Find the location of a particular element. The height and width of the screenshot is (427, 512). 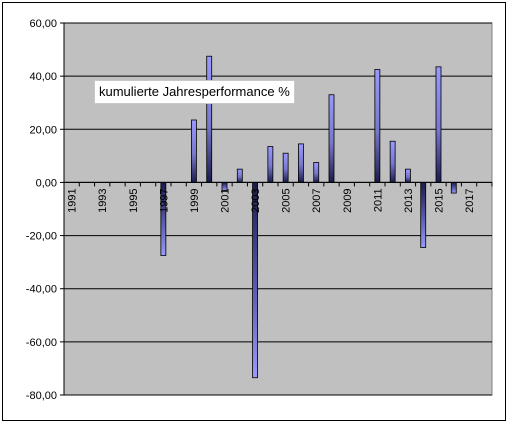

x-tick-label: 1995 is located at coordinates (134, 200).